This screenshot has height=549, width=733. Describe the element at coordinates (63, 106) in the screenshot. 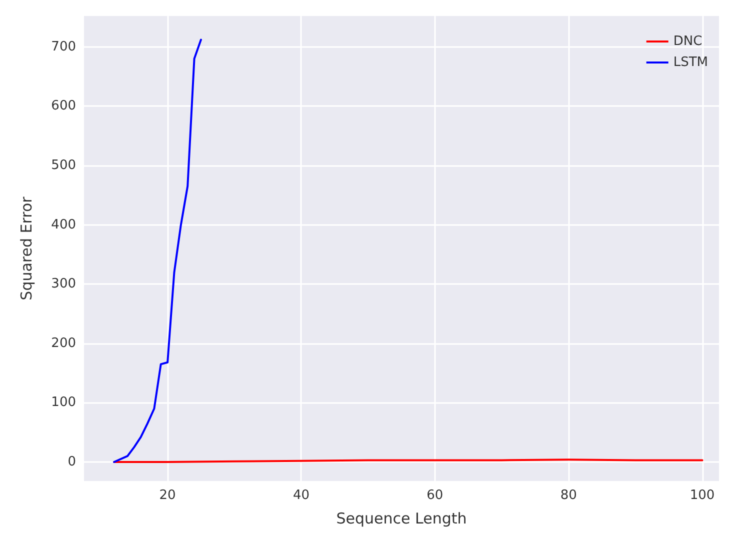

I see `y-tick-label: 600` at that location.